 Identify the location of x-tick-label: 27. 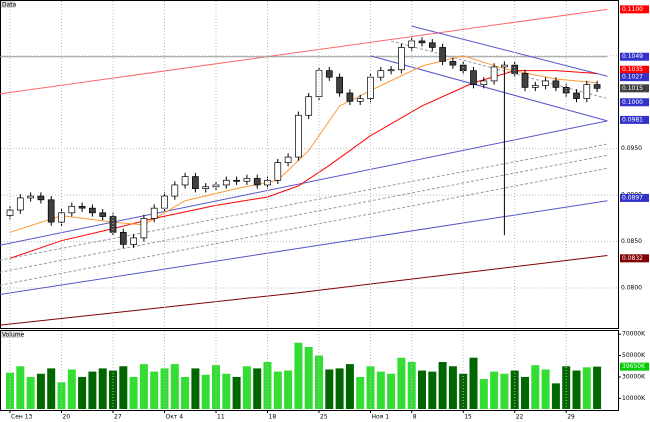
(118, 417).